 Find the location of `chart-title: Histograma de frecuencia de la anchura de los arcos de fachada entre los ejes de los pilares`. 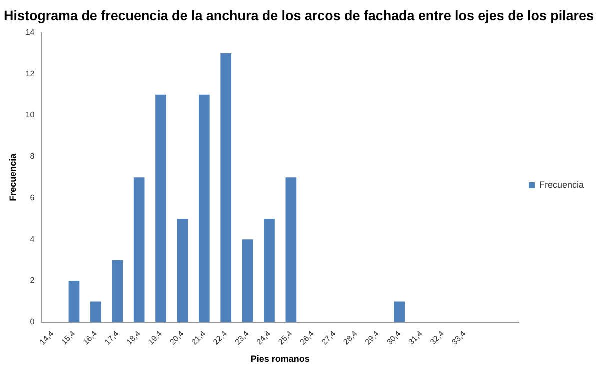

chart-title: Histograma de frecuencia de la anchura de los arcos de fachada entre los ejes de los pilares is located at coordinates (299, 16).